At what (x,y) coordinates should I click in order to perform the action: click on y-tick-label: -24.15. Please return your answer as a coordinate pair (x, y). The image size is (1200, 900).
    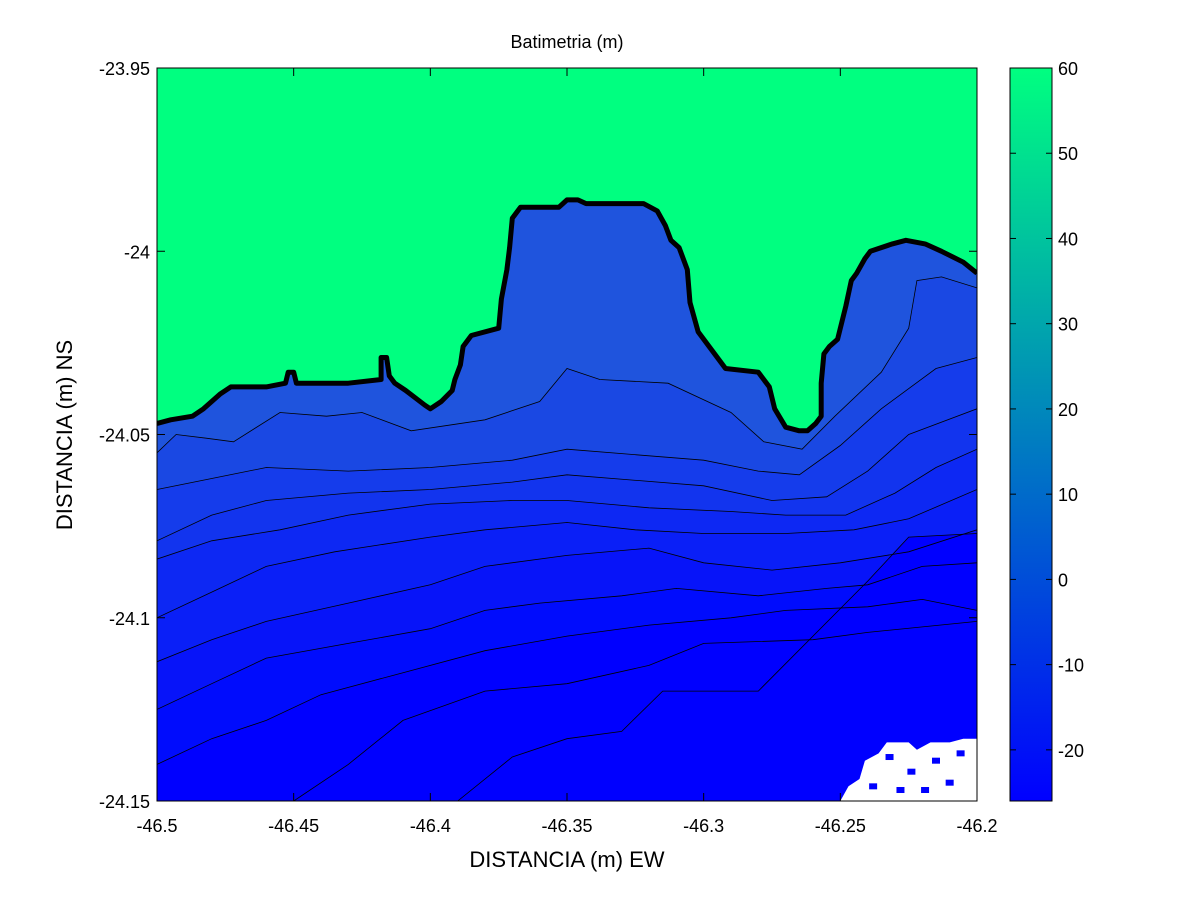
    Looking at the image, I should click on (124, 802).